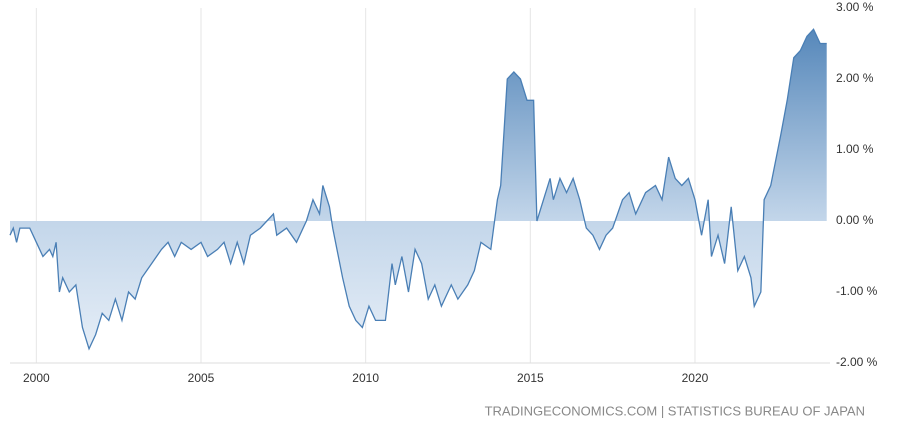  What do you see at coordinates (695, 378) in the screenshot?
I see `x-tick-label: 2020` at bounding box center [695, 378].